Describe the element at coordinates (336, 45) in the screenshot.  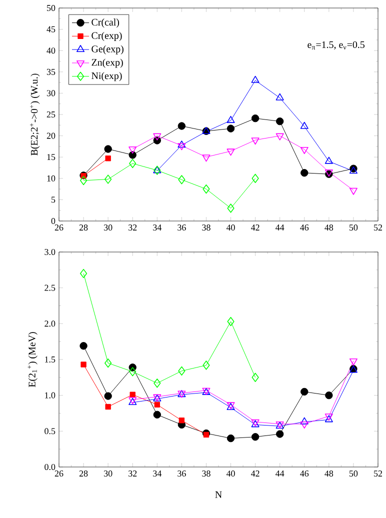
I see `annotation: e$_{π}$=1.5, e$_{ν}$=0.5` at that location.